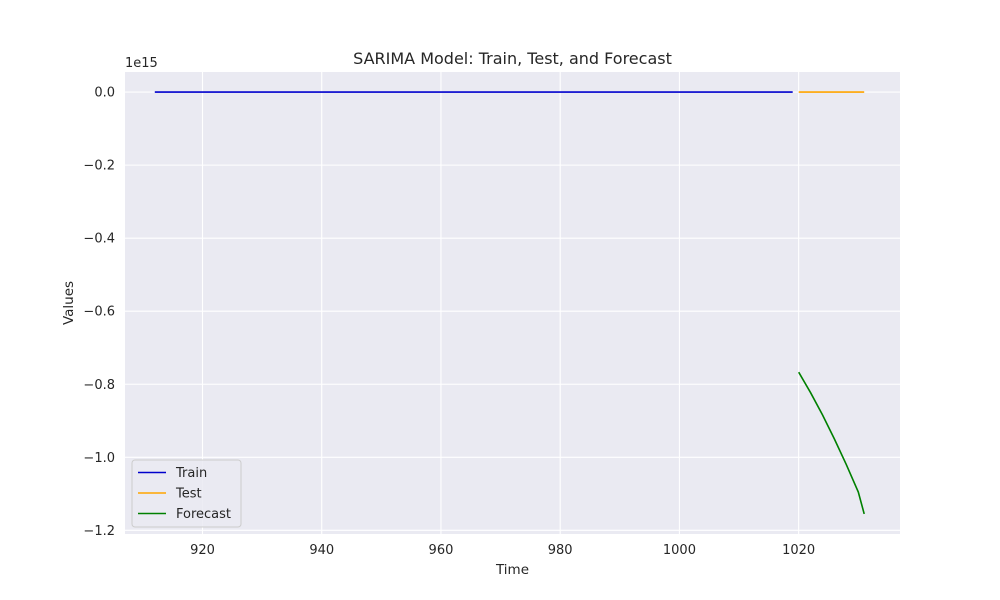  Describe the element at coordinates (191, 473) in the screenshot. I see `legend-label-train: Train` at that location.